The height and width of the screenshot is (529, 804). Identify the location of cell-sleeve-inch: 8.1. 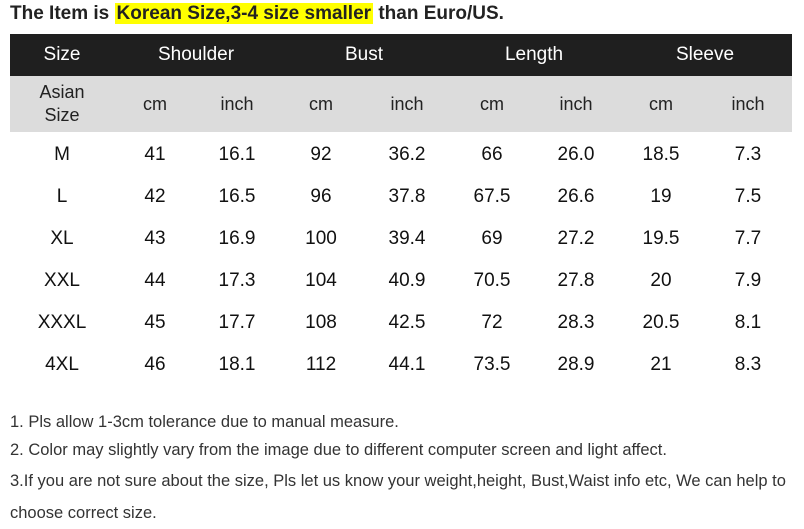
(748, 322).